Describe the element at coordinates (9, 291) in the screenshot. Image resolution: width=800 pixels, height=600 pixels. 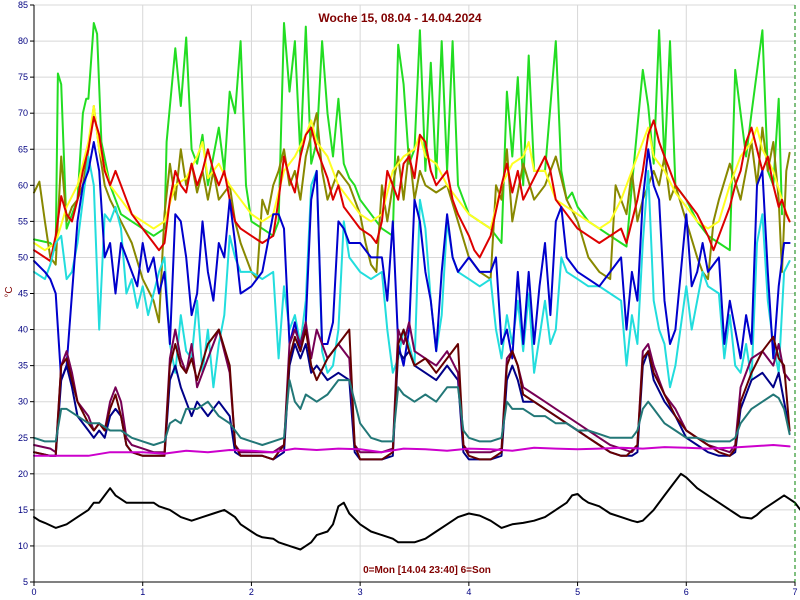
I see `y-axis-label: °C` at that location.